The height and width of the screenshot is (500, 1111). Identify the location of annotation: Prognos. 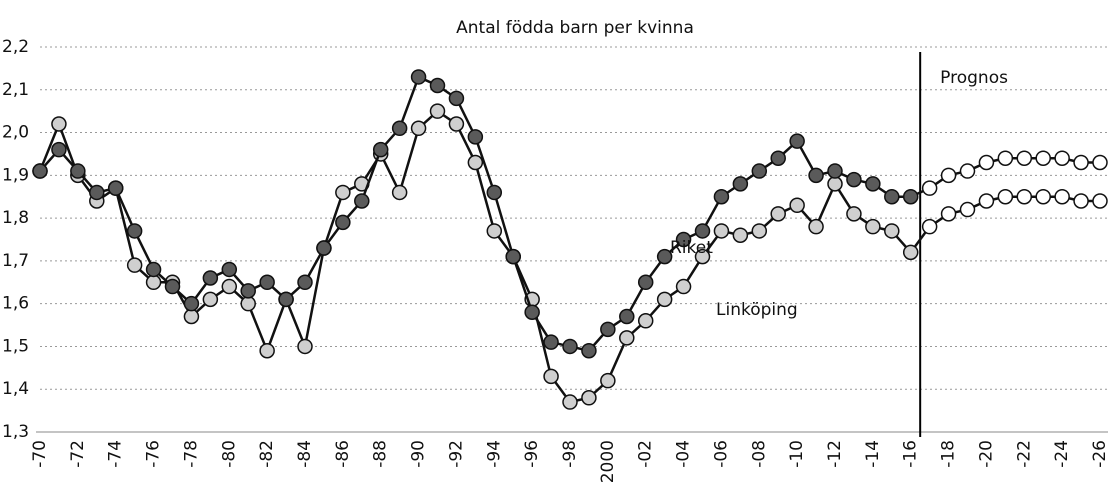
(974, 78).